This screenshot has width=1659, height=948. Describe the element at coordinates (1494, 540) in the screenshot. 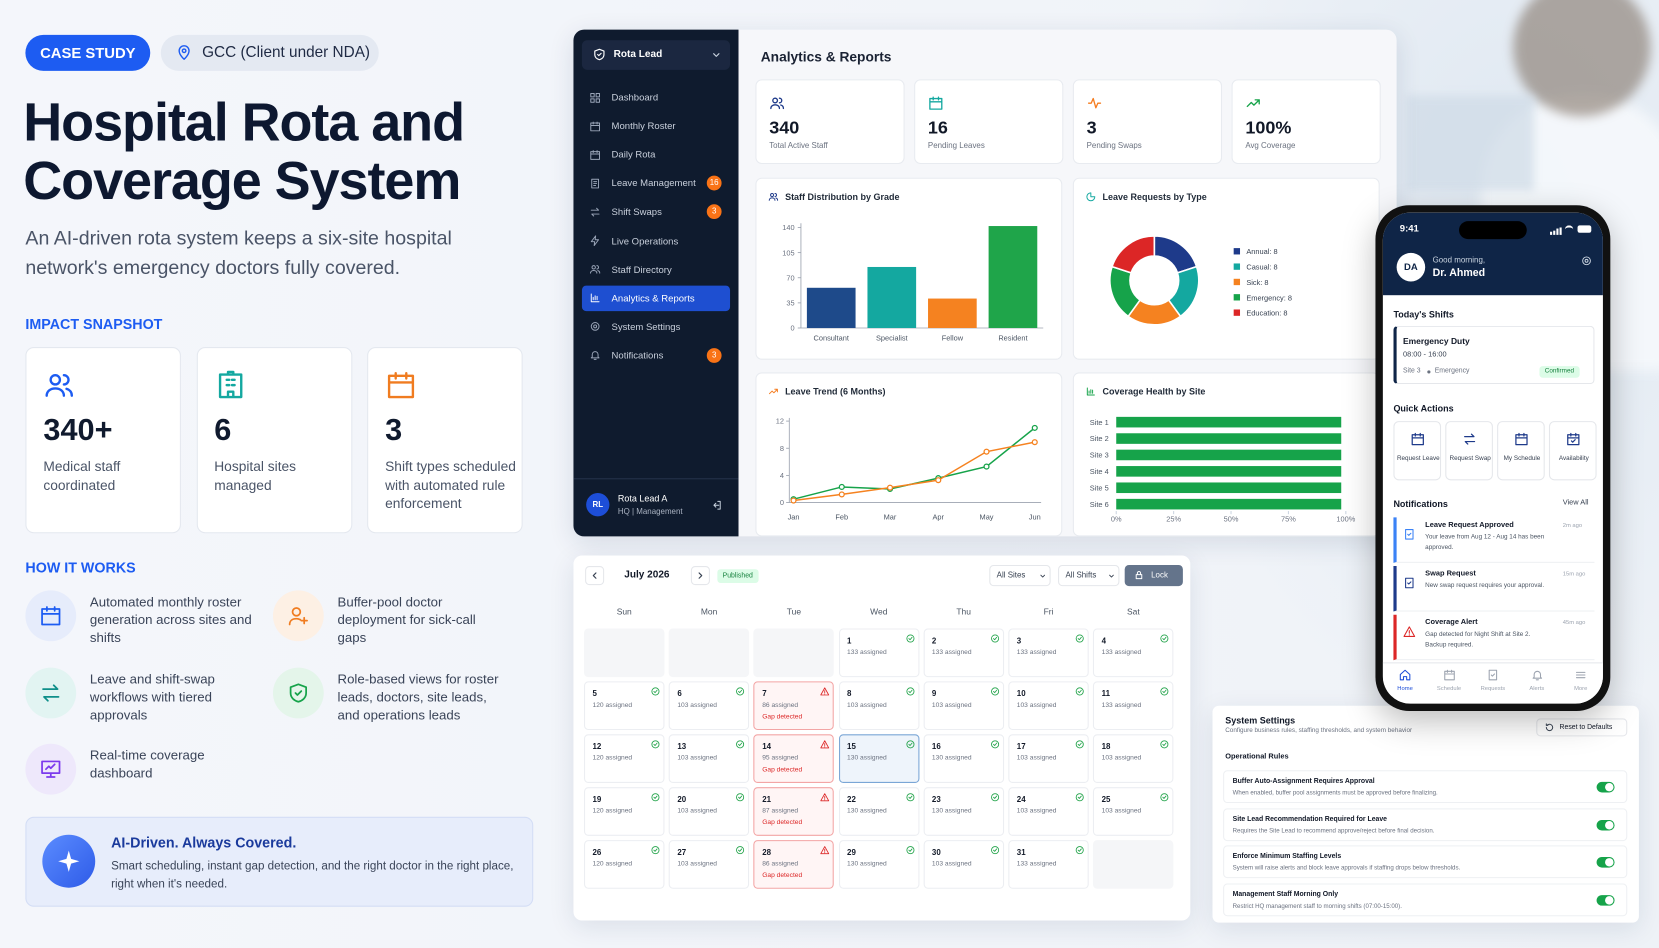

I see `notification` at that location.